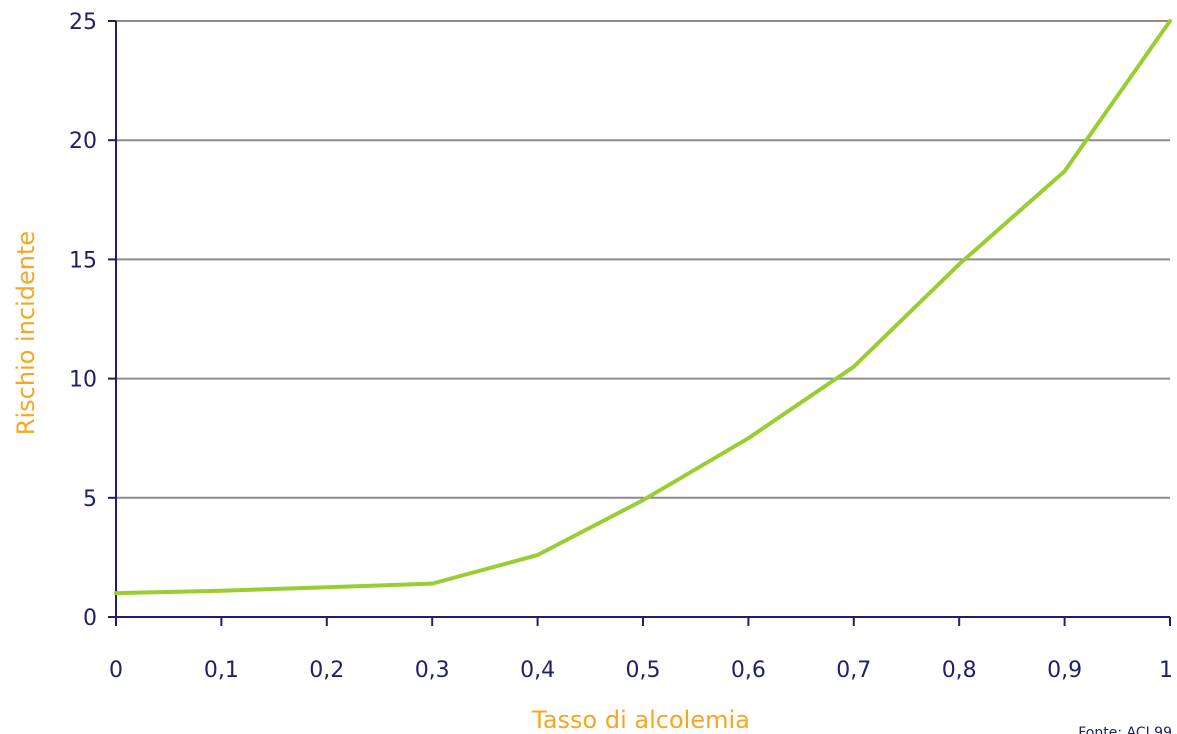 The image size is (1177, 734). What do you see at coordinates (221, 670) in the screenshot?
I see `x-tick-label: 0,1` at bounding box center [221, 670].